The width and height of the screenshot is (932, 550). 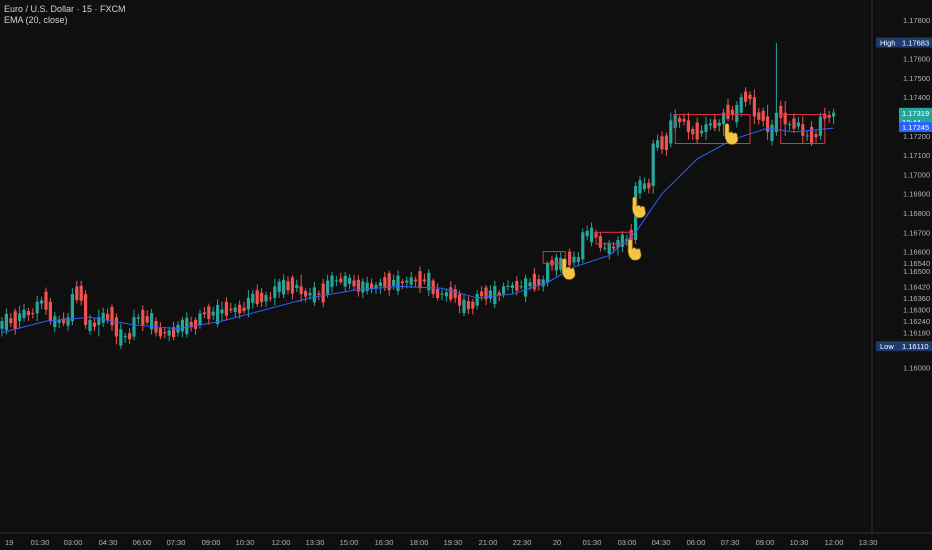 I want to click on price-tick-label: 1.17100, so click(x=916, y=155).